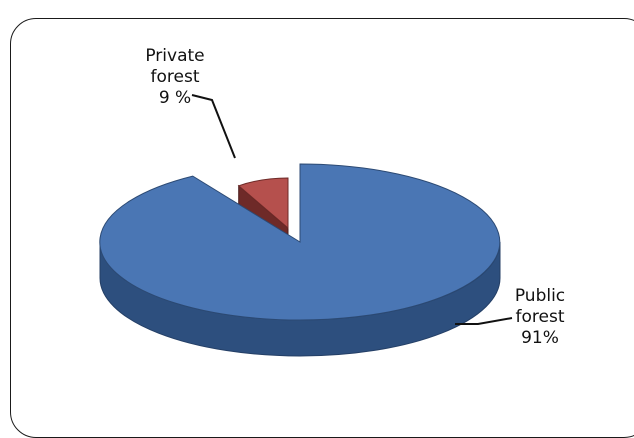 The image size is (634, 438). I want to click on label-public-line-1: Public, so click(540, 296).